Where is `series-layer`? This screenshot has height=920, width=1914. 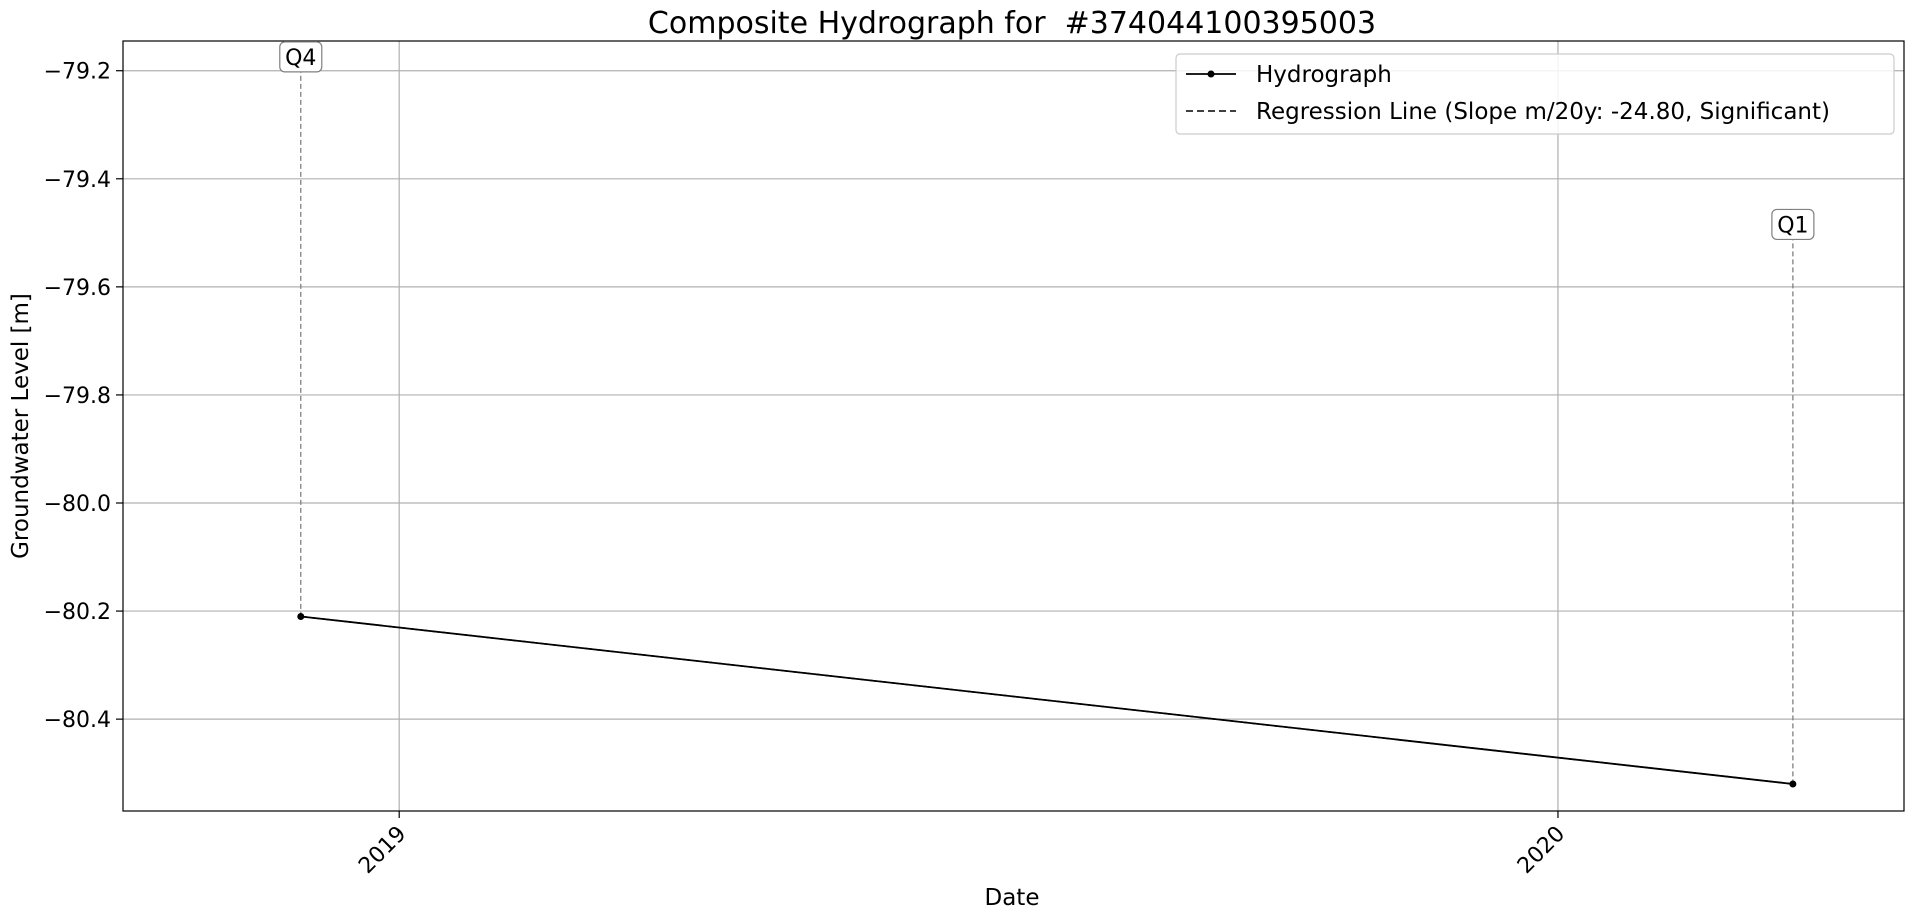
series-layer is located at coordinates (1047, 700).